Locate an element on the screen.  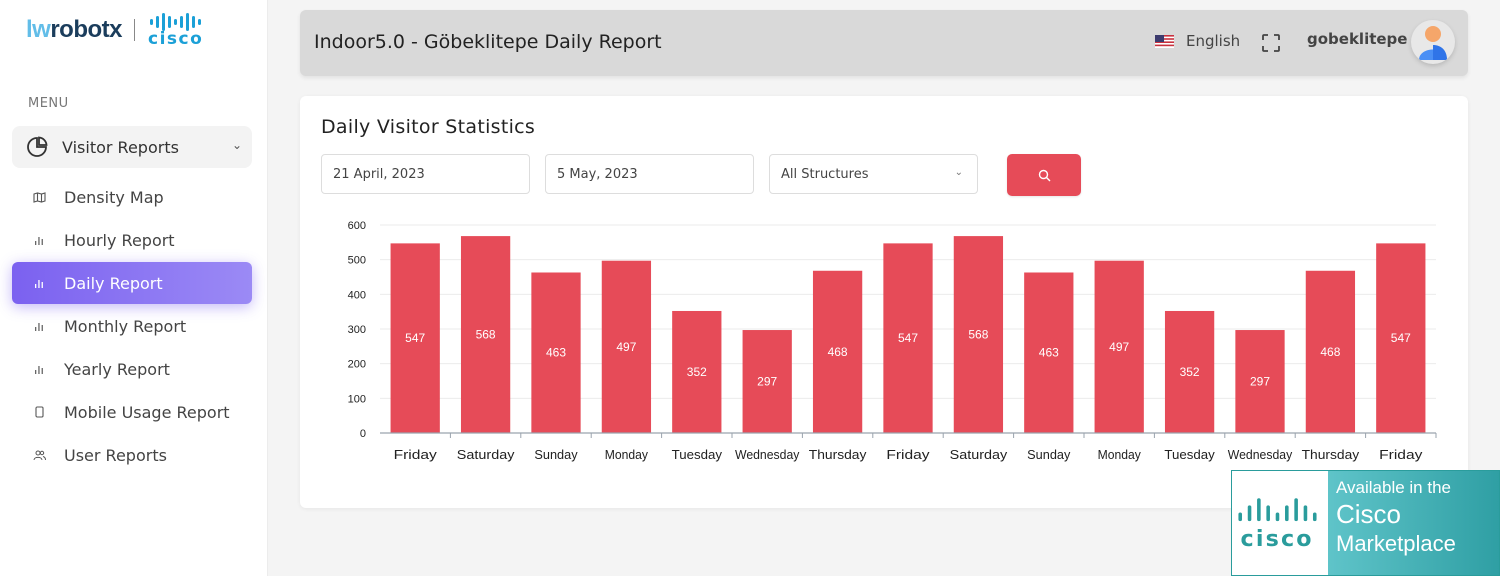
cisco-bars-icon is located at coordinates (176, 21).